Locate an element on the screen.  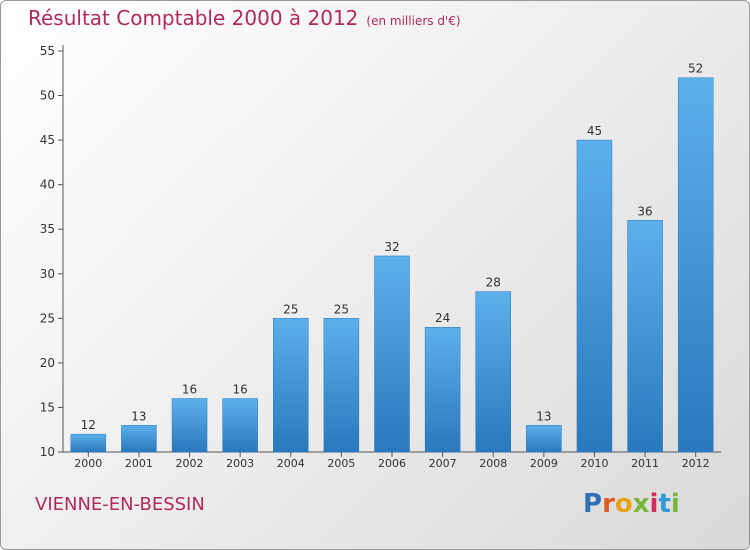
chart-title-text: Résultat Comptable 2000 à 2012 is located at coordinates (193, 18).